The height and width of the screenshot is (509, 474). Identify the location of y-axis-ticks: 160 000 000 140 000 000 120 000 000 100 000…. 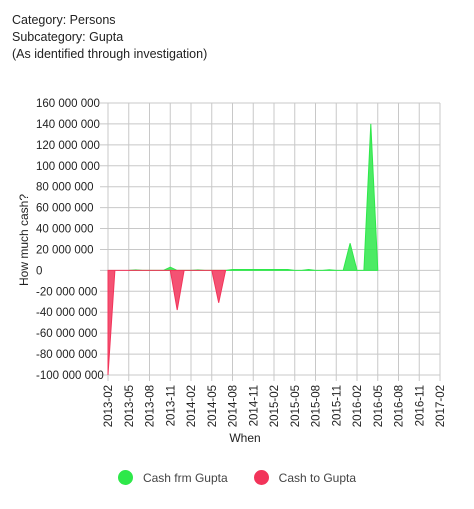
(70, 240).